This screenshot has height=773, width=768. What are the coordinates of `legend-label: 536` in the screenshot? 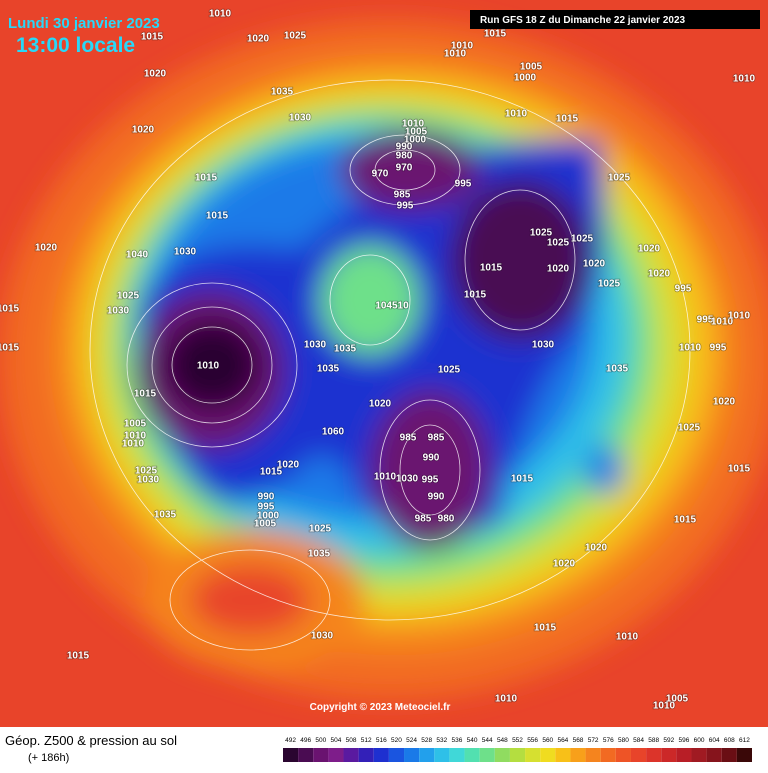 It's located at (457, 740).